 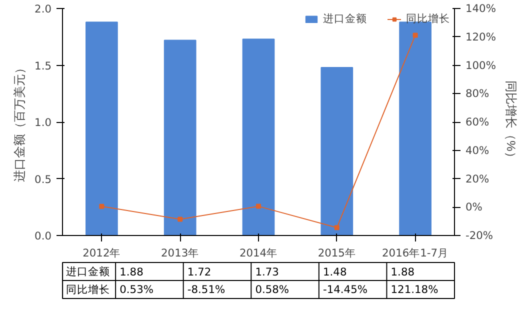 I want to click on legend-label: 进口金额, so click(x=345, y=19).